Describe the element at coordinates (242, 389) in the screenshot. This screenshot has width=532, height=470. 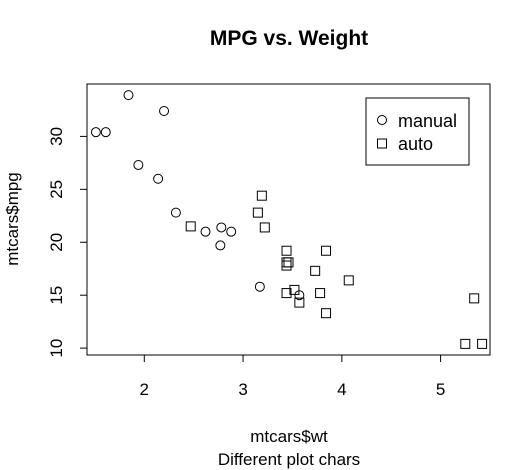
I see `x-tick-label: 3` at that location.